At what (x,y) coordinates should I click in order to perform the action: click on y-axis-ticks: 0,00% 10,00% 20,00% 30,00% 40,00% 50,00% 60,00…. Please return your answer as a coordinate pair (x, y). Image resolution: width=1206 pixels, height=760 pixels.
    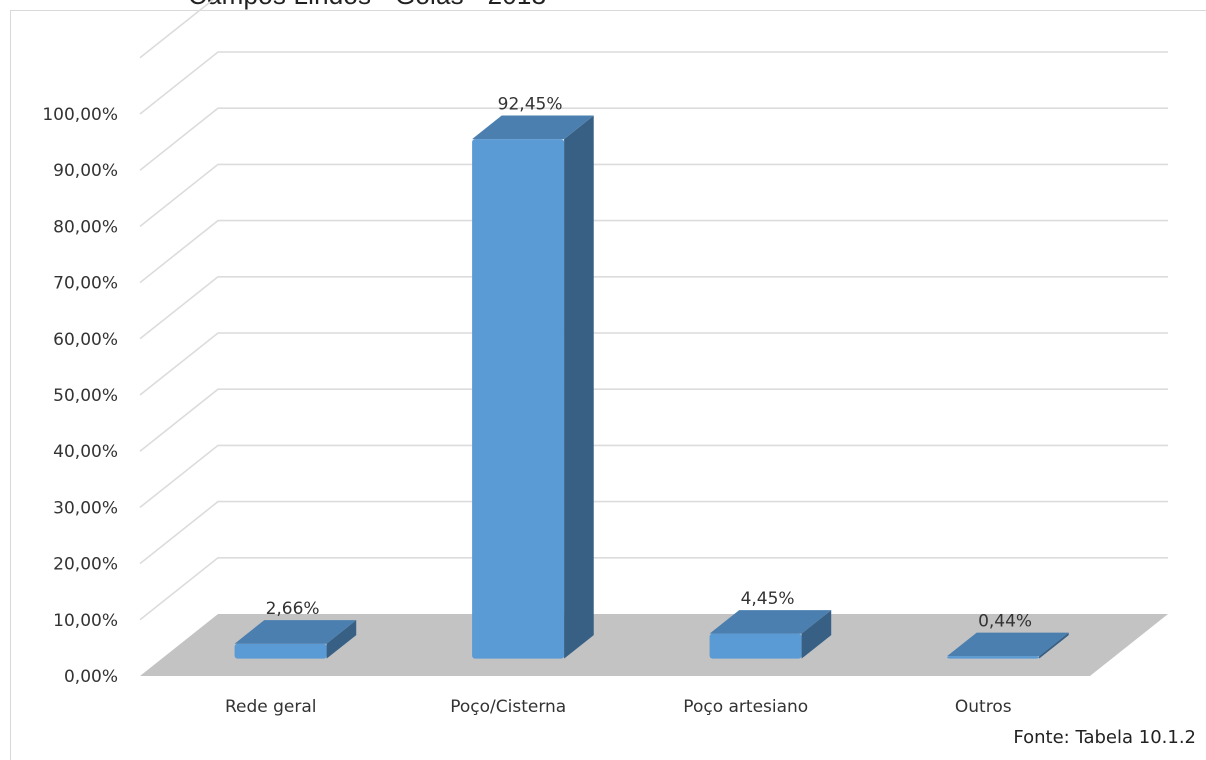
    Looking at the image, I should click on (80, 396).